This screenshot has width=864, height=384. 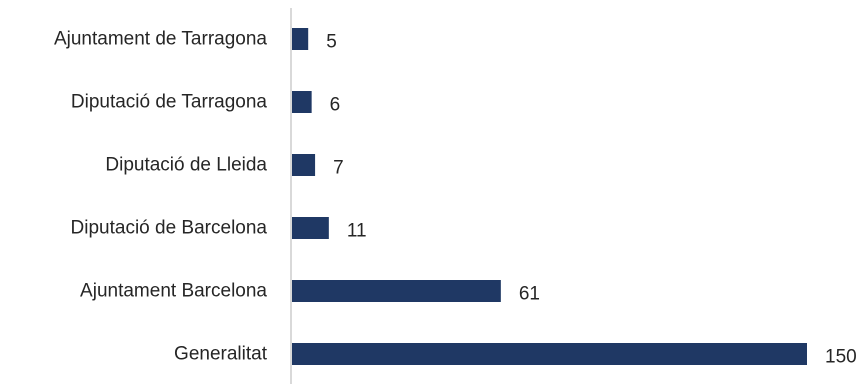 What do you see at coordinates (186, 165) in the screenshot?
I see `category-label: Diputació de Lleida` at bounding box center [186, 165].